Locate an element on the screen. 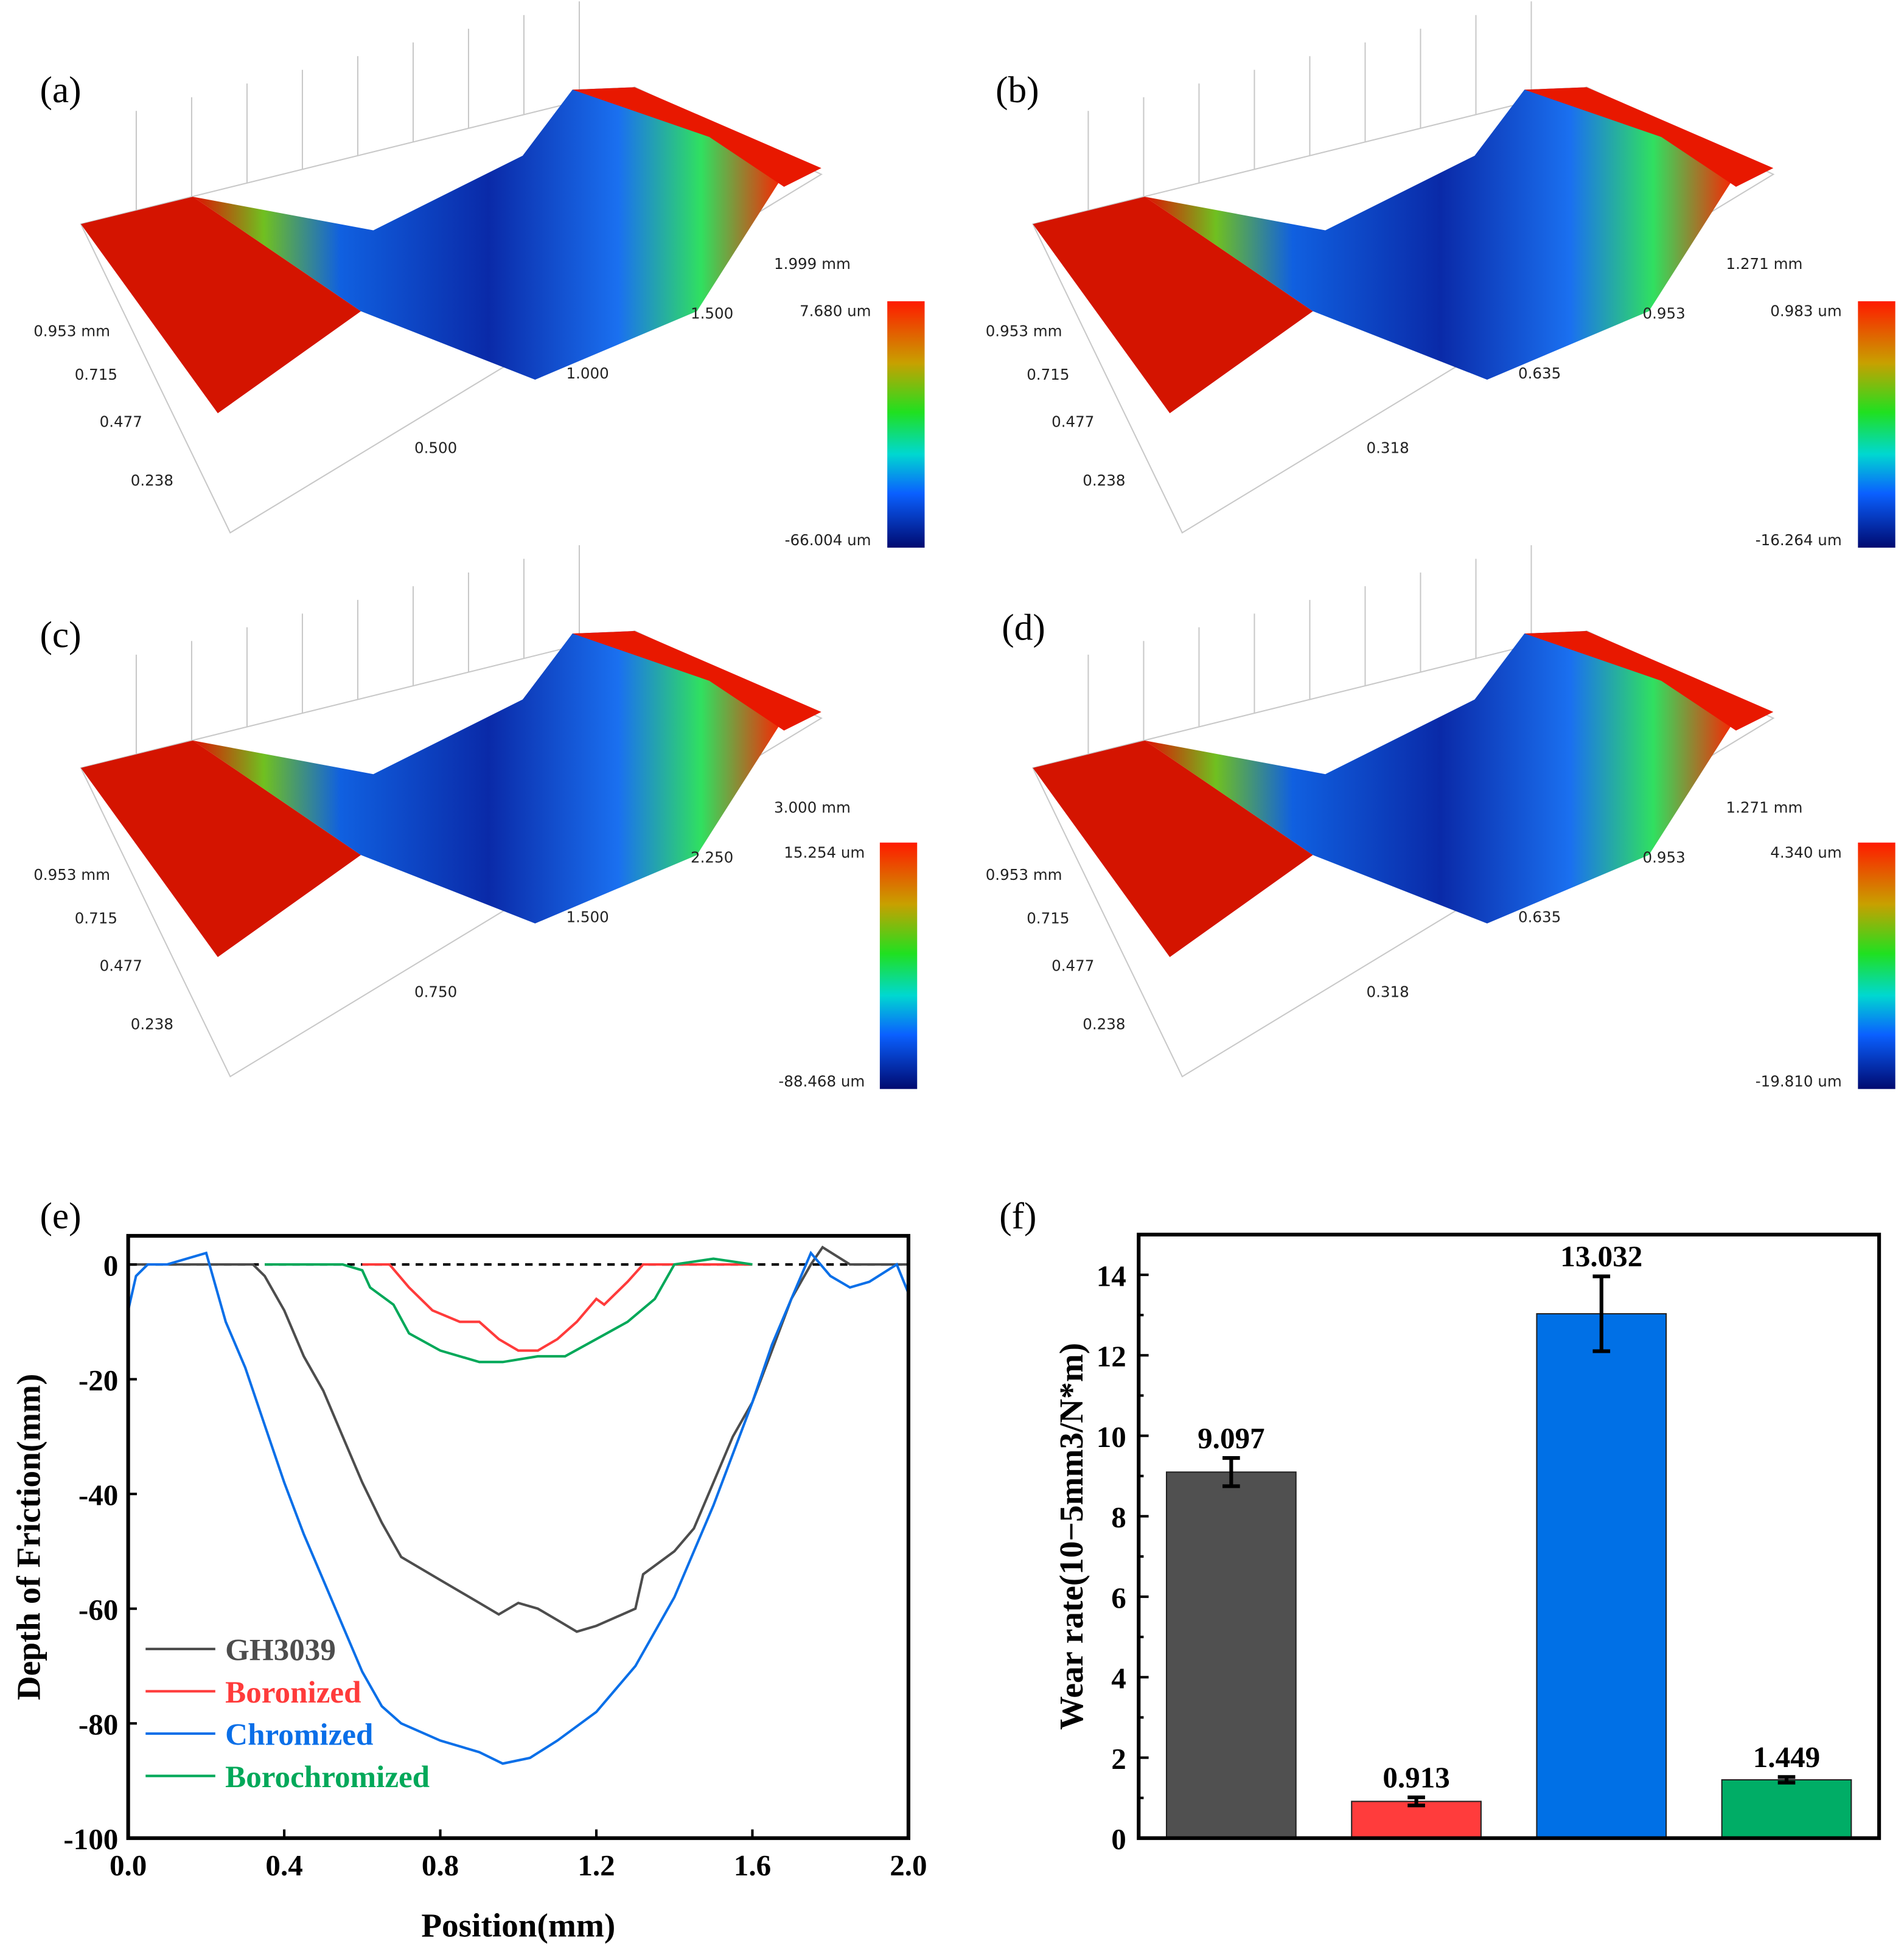 This screenshot has height=1949, width=1904. panel-label: (f) is located at coordinates (1017, 1216).